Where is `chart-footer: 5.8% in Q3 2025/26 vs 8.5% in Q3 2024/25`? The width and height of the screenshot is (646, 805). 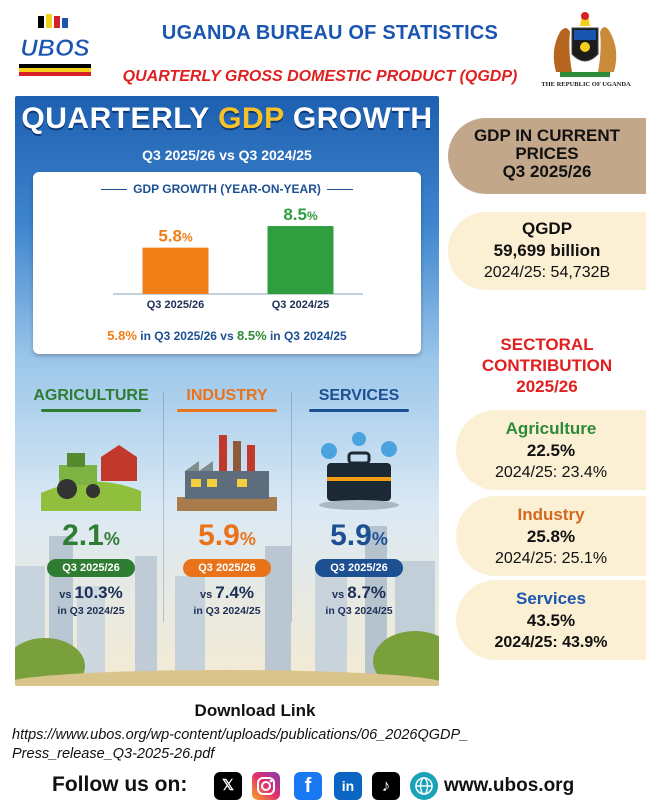 chart-footer: 5.8% in Q3 2025/26 vs 8.5% in Q3 2024/25 is located at coordinates (227, 335).